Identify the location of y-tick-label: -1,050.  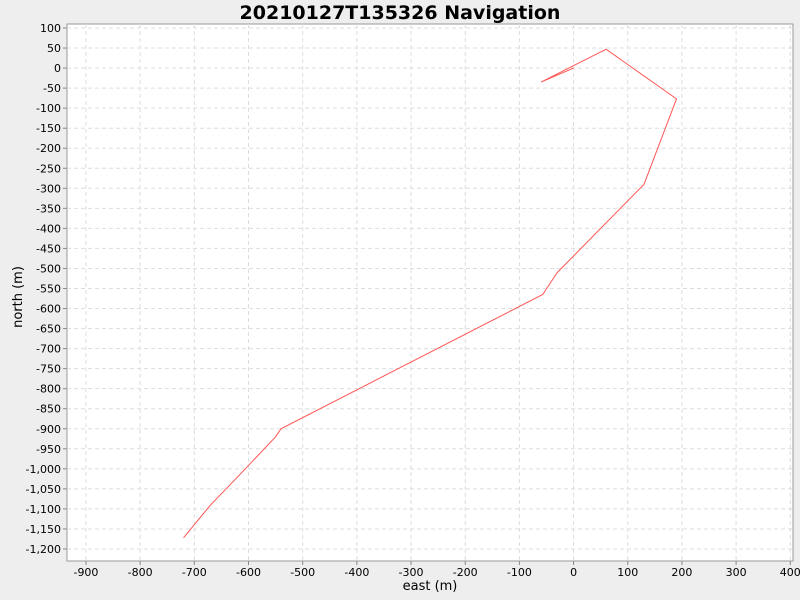
(43, 489).